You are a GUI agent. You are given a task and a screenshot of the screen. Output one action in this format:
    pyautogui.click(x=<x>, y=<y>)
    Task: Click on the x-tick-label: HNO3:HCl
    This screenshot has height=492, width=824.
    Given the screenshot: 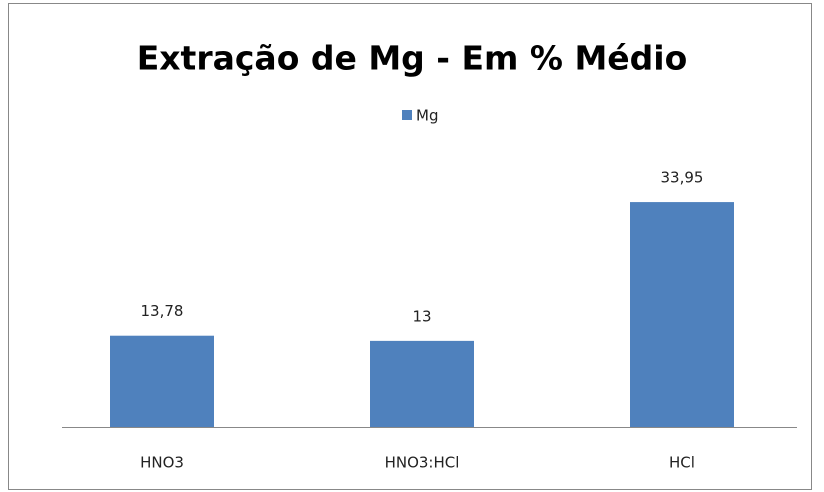 What is the action you would take?
    pyautogui.click(x=422, y=463)
    